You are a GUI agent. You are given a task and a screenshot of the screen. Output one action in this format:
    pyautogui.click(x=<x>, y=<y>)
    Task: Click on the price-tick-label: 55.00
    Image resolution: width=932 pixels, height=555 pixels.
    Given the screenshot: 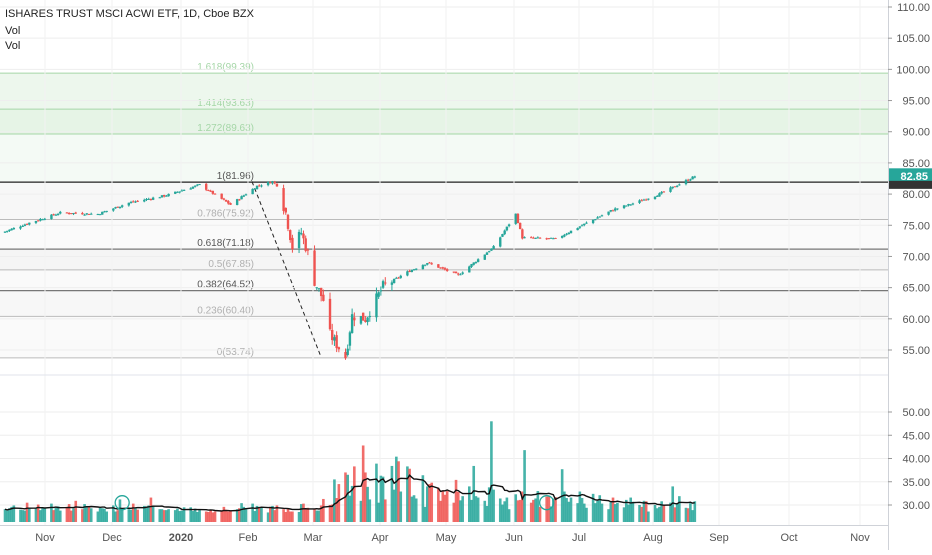 What is the action you would take?
    pyautogui.click(x=916, y=351)
    